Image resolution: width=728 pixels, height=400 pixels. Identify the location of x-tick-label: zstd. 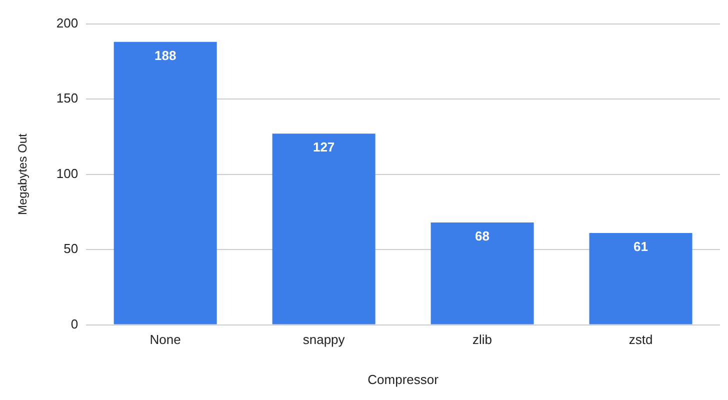
(640, 340).